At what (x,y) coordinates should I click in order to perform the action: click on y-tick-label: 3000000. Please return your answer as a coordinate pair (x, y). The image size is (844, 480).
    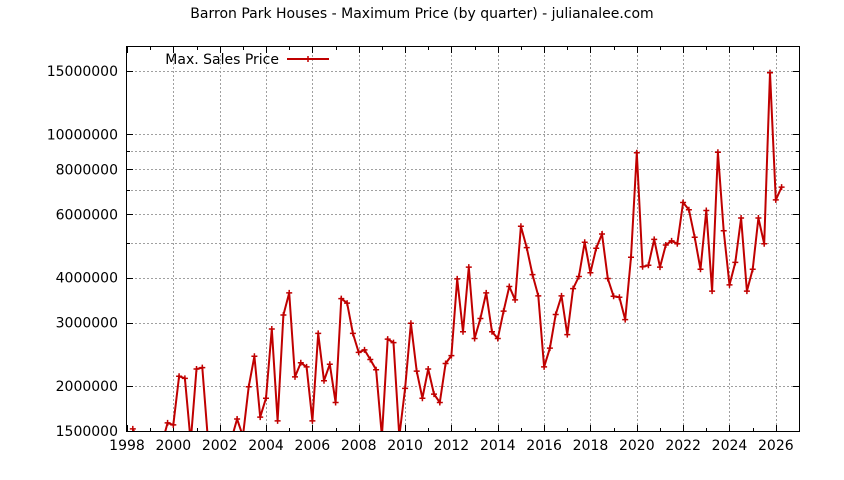
    Looking at the image, I should click on (87, 324).